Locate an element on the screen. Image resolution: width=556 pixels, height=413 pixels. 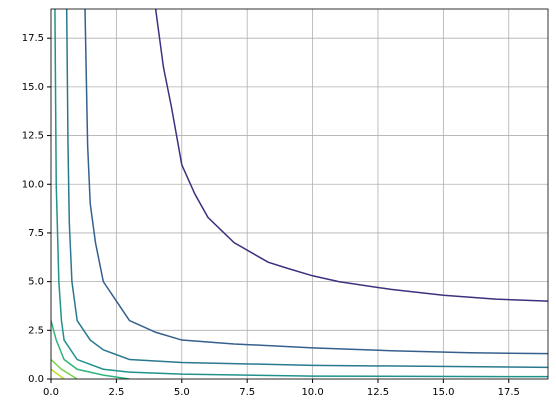
x-tick-label: 17.5 is located at coordinates (509, 392).